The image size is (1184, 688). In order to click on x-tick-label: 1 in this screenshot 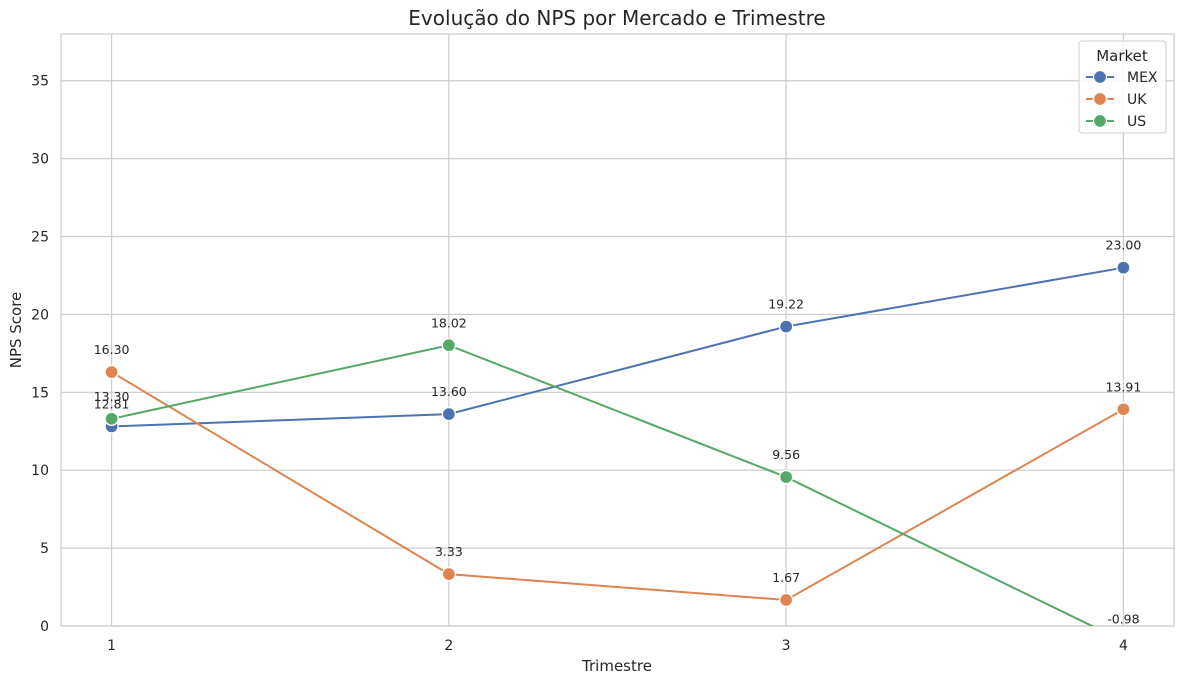, I will do `click(111, 646)`.